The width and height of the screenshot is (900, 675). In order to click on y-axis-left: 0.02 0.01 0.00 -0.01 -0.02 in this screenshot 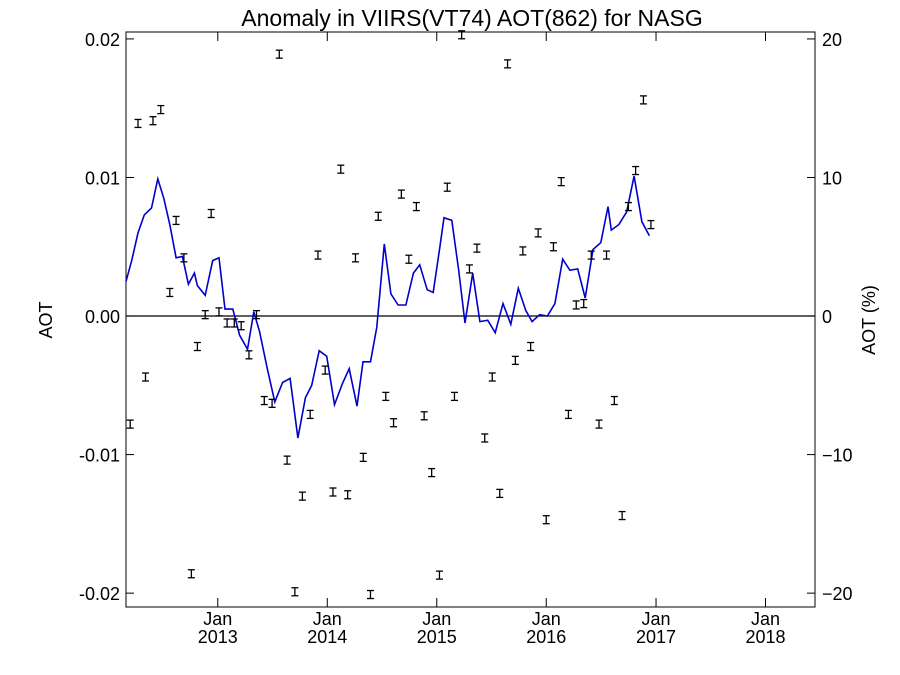, I will do `click(106, 317)`.